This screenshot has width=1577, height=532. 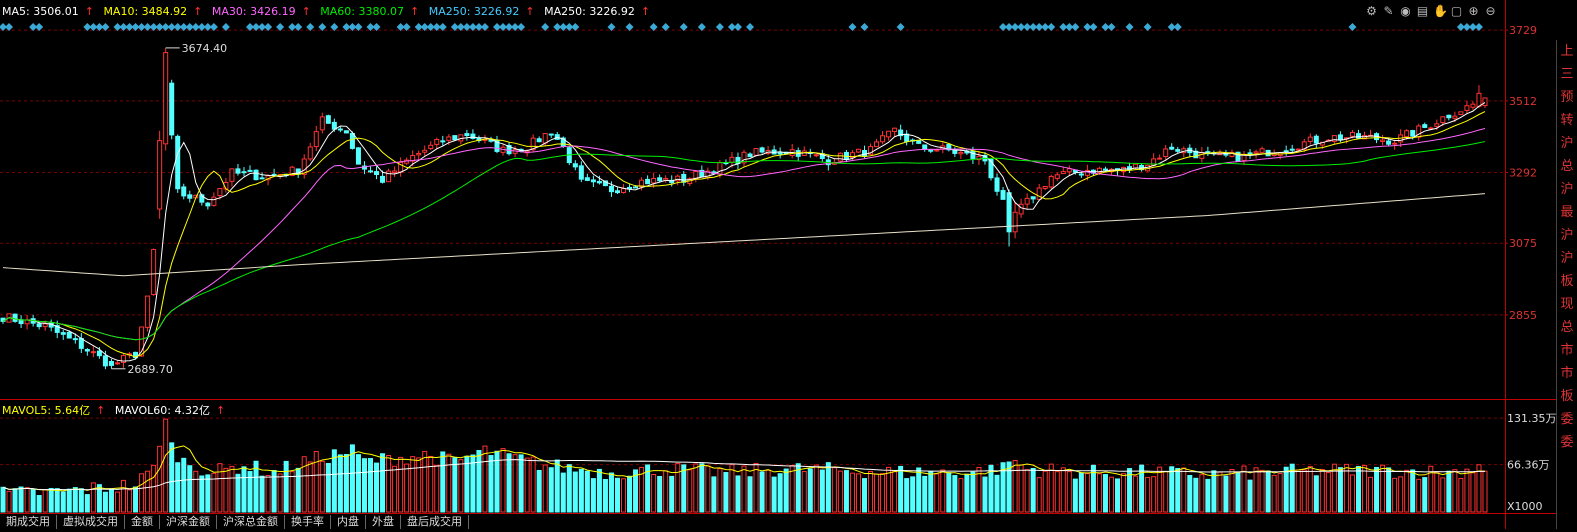 I want to click on tab-5: 换手率, so click(x=308, y=522).